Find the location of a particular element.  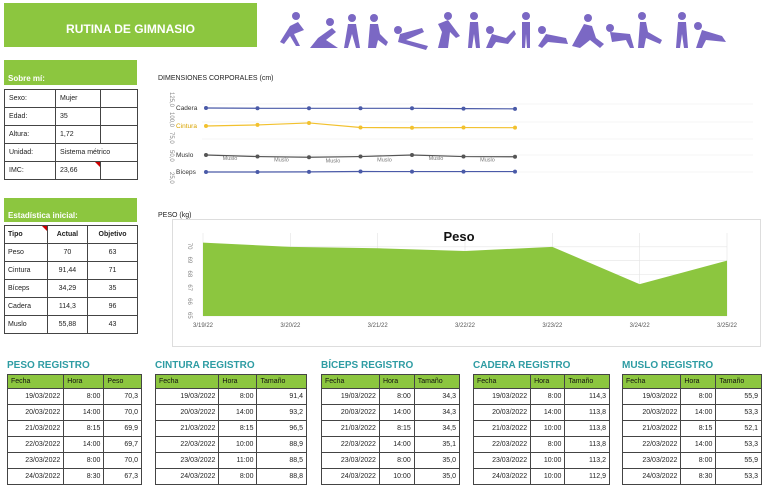

record-cell: 52,1 is located at coordinates (739, 429).